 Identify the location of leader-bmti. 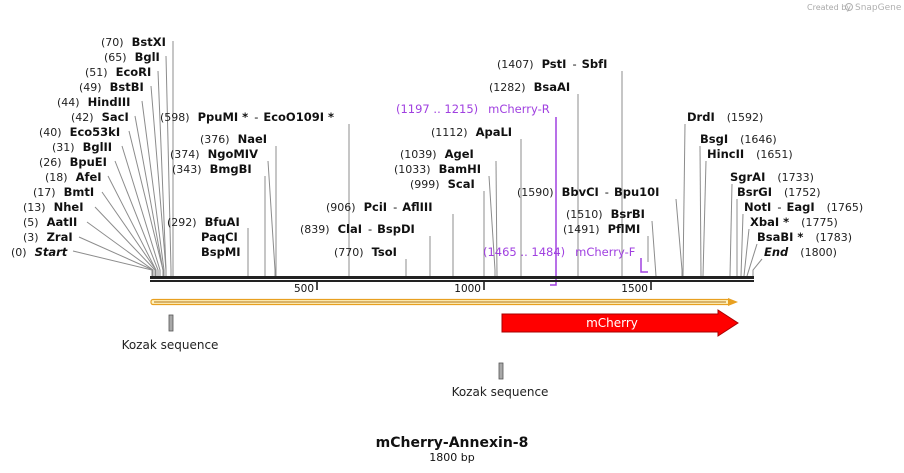
(129, 233).